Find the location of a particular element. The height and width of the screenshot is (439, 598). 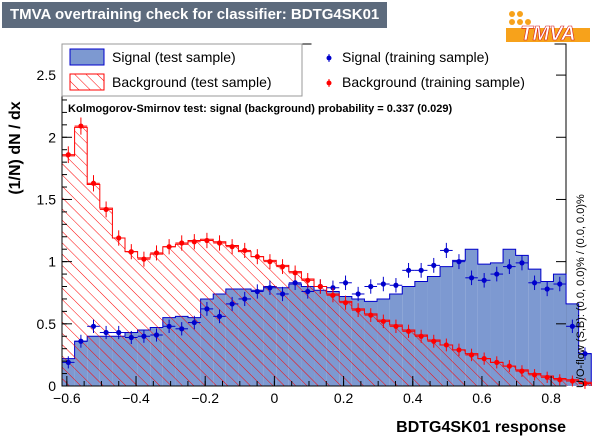

y-tick-label: 1.5 is located at coordinates (47, 199).